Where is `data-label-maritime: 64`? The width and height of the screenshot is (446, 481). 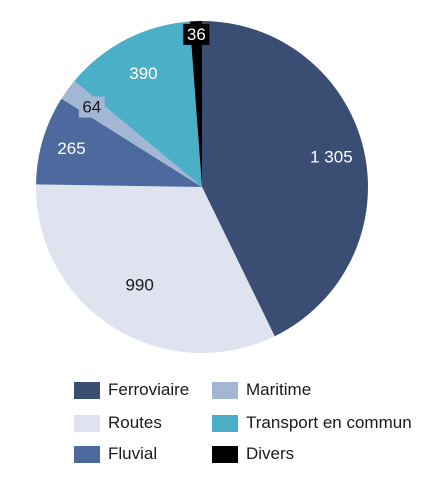 data-label-maritime: 64 is located at coordinates (91, 107).